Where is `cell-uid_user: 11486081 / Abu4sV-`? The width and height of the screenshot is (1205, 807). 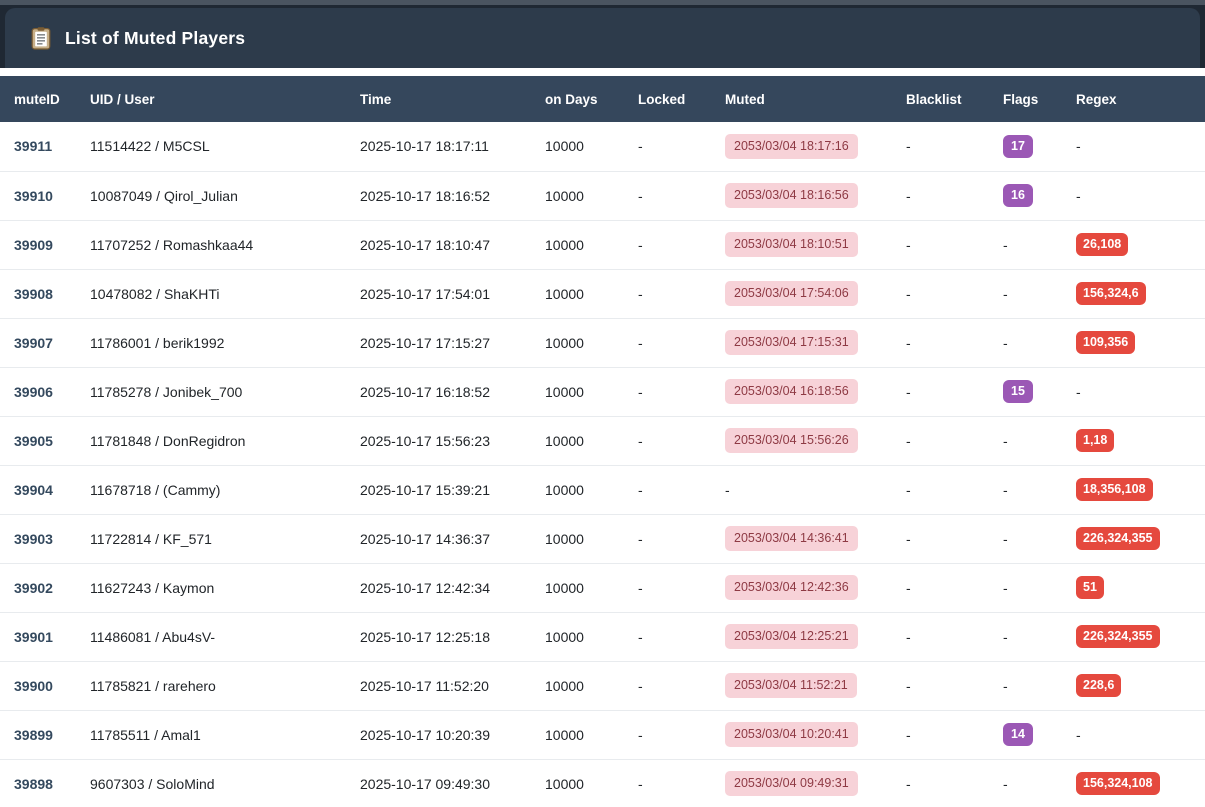 cell-uid_user: 11486081 / Abu4sV- is located at coordinates (153, 636).